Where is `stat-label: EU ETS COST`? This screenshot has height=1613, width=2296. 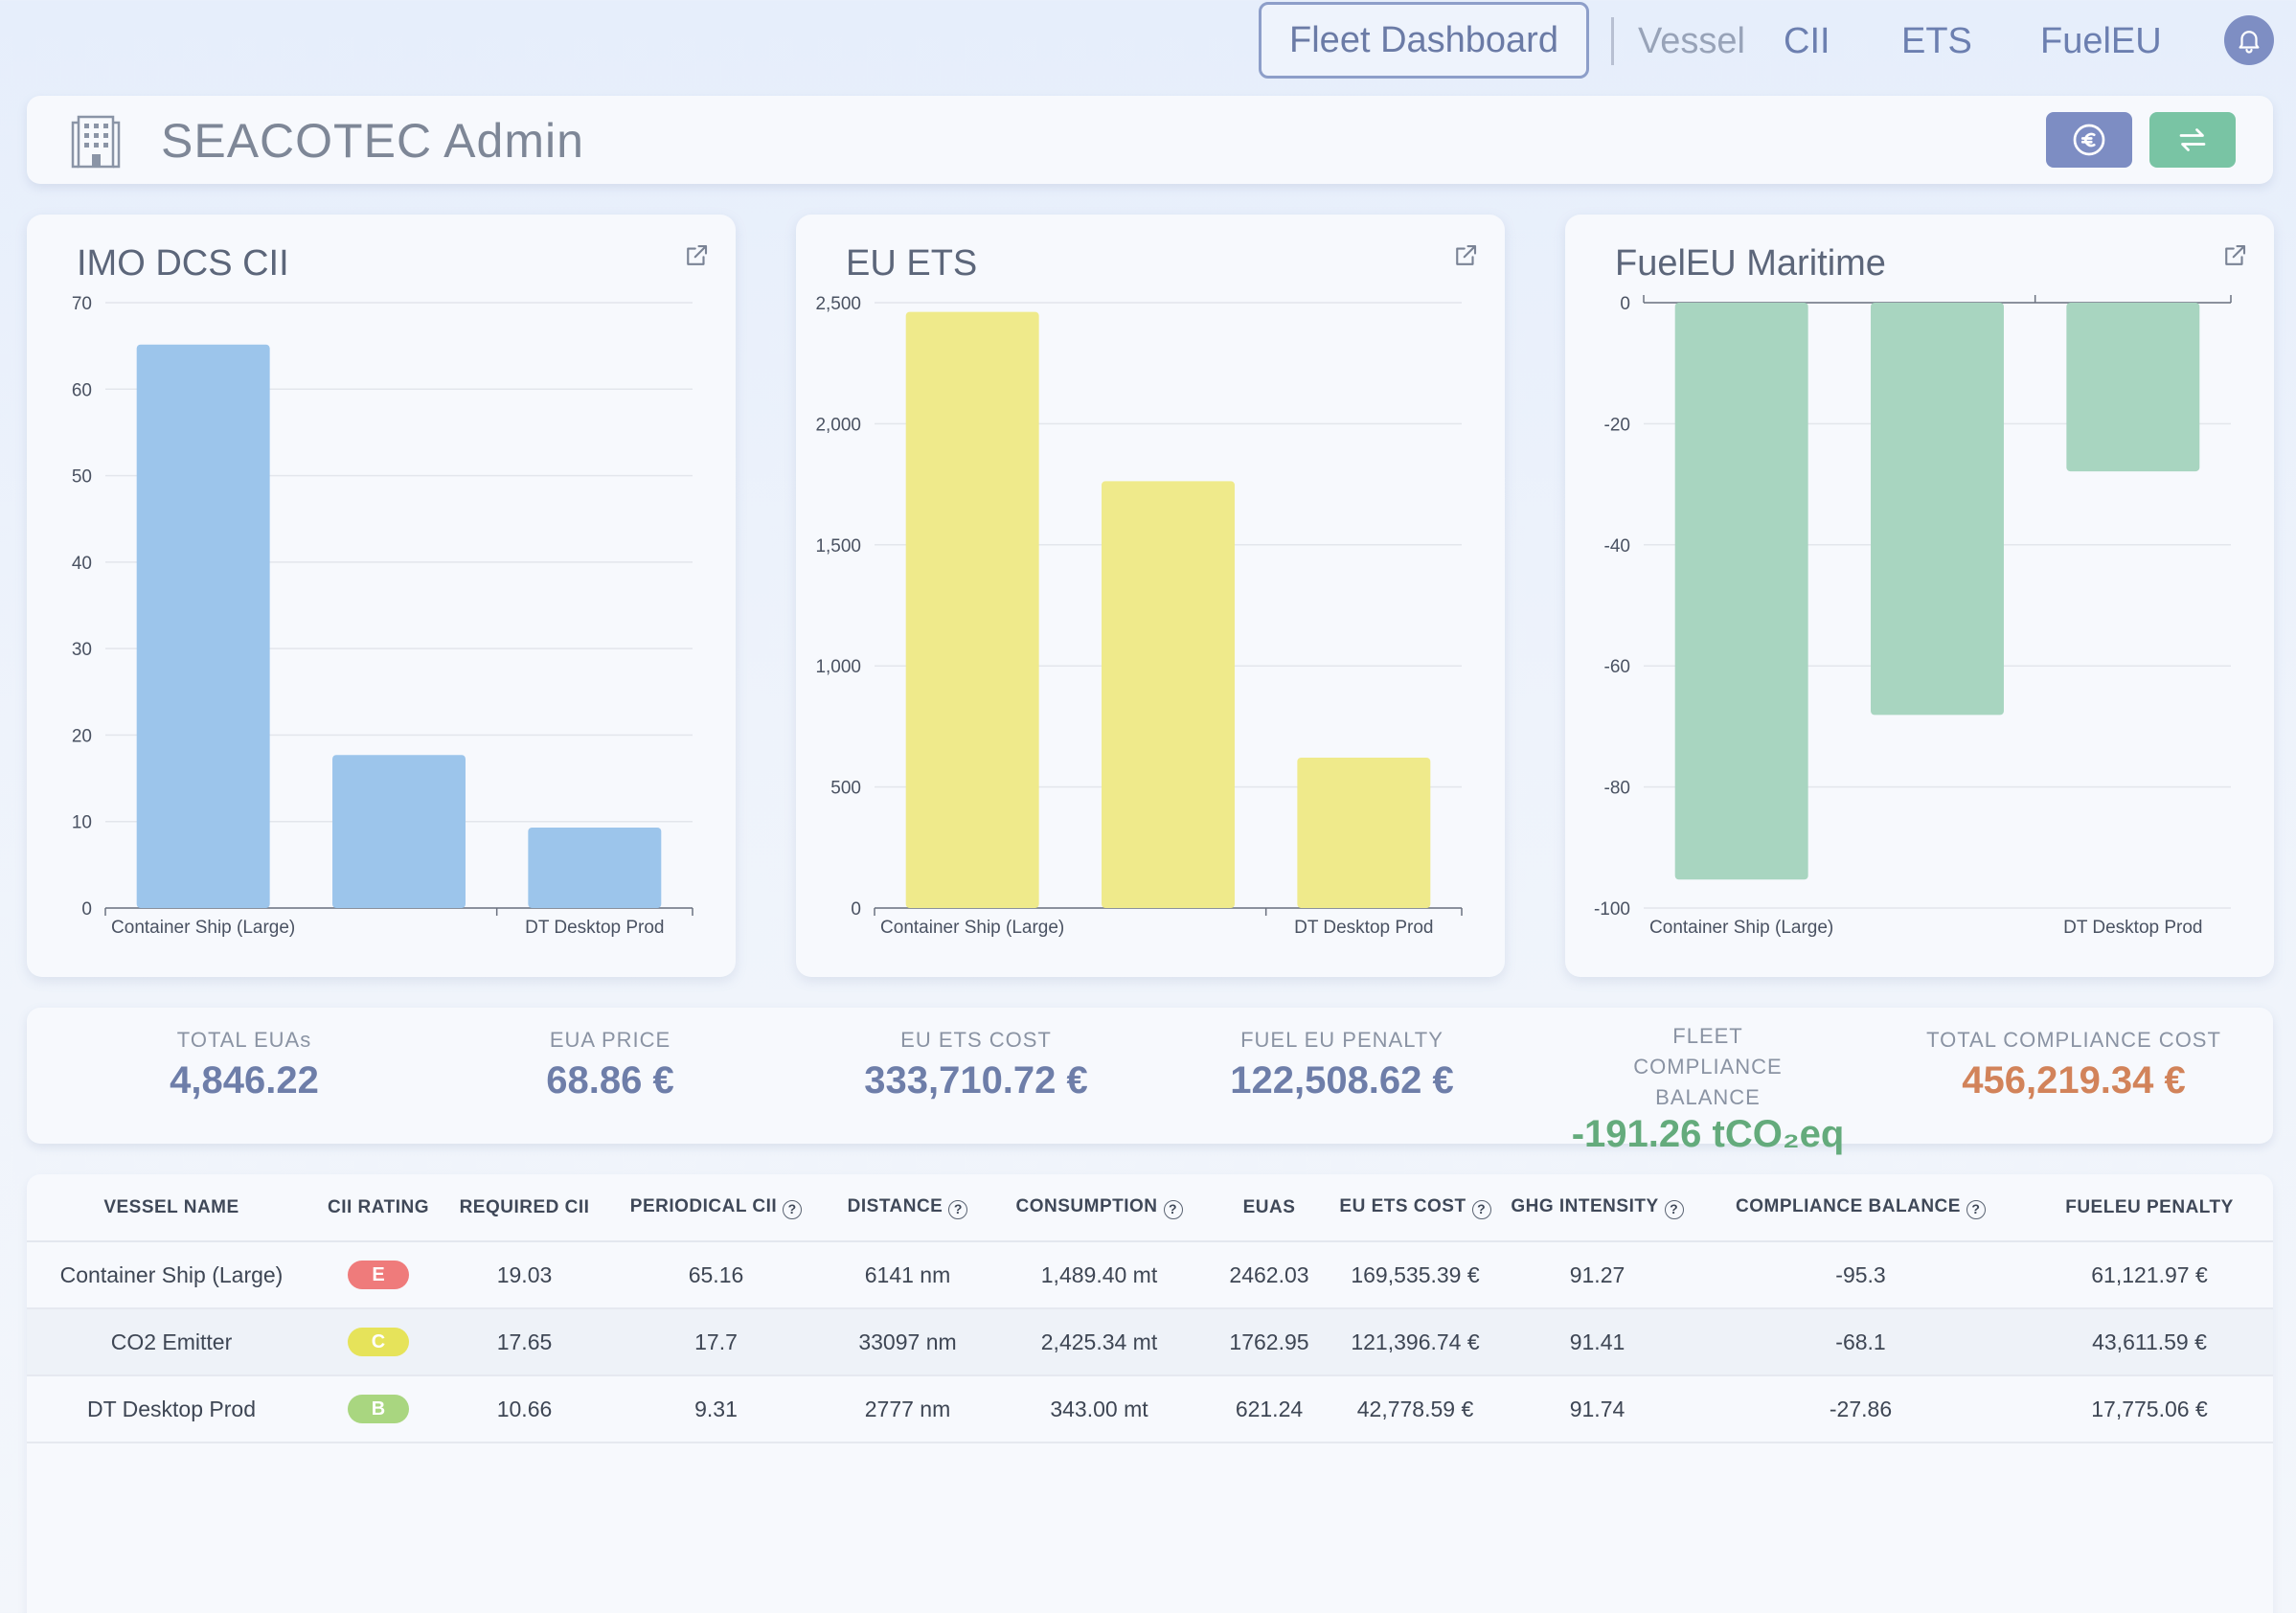
stat-label: EU ETS COST is located at coordinates (976, 1040).